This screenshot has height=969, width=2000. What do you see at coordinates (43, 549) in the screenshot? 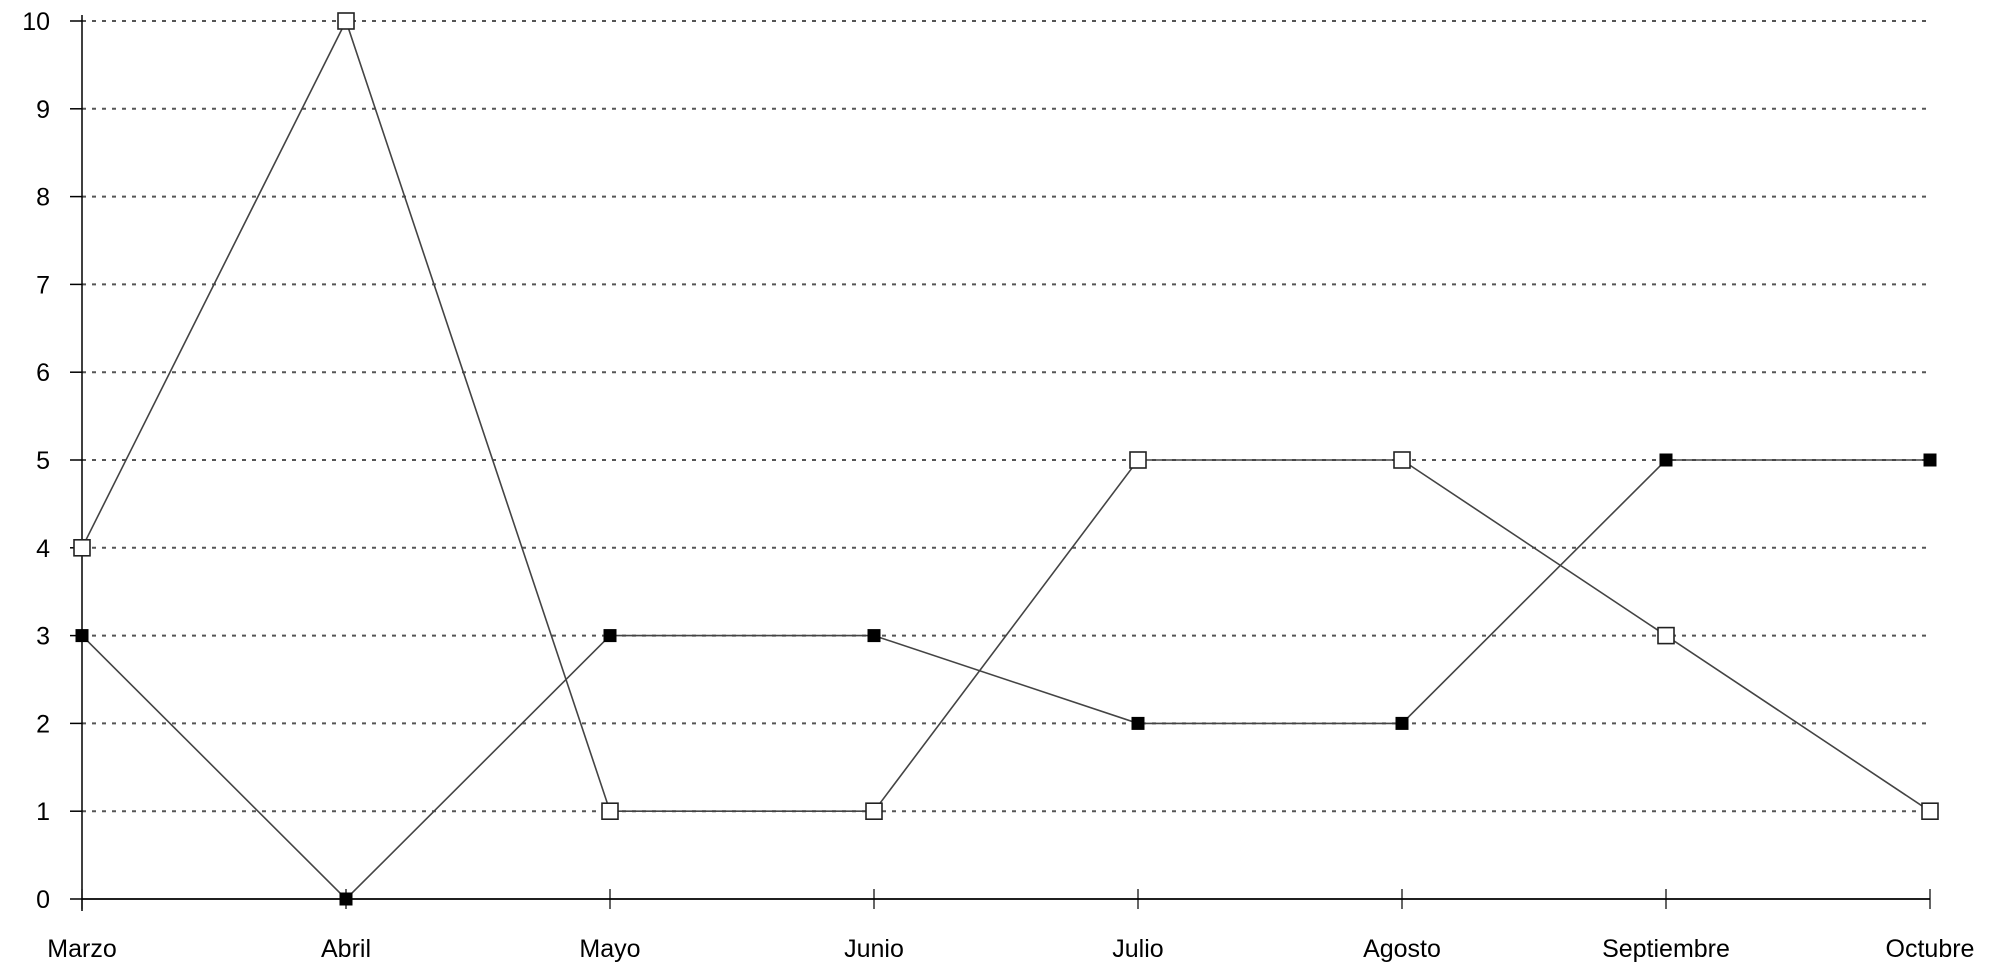
I see `y-tick-label: 4` at bounding box center [43, 549].